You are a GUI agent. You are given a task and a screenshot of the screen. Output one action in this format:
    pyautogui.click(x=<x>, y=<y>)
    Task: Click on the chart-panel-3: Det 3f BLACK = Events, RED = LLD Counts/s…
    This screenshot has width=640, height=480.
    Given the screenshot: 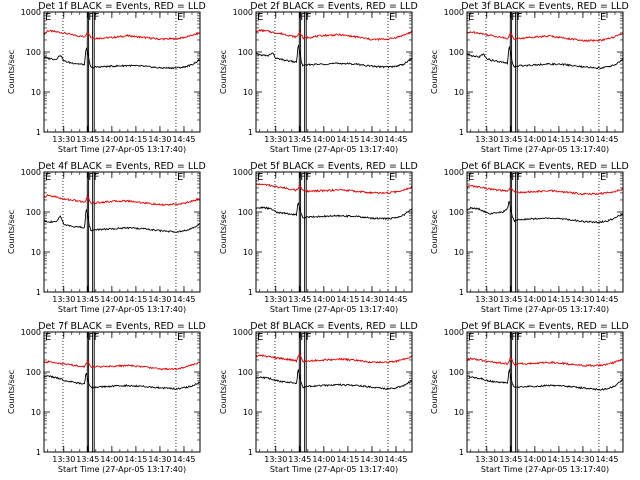 What is the action you would take?
    pyautogui.click(x=529, y=77)
    